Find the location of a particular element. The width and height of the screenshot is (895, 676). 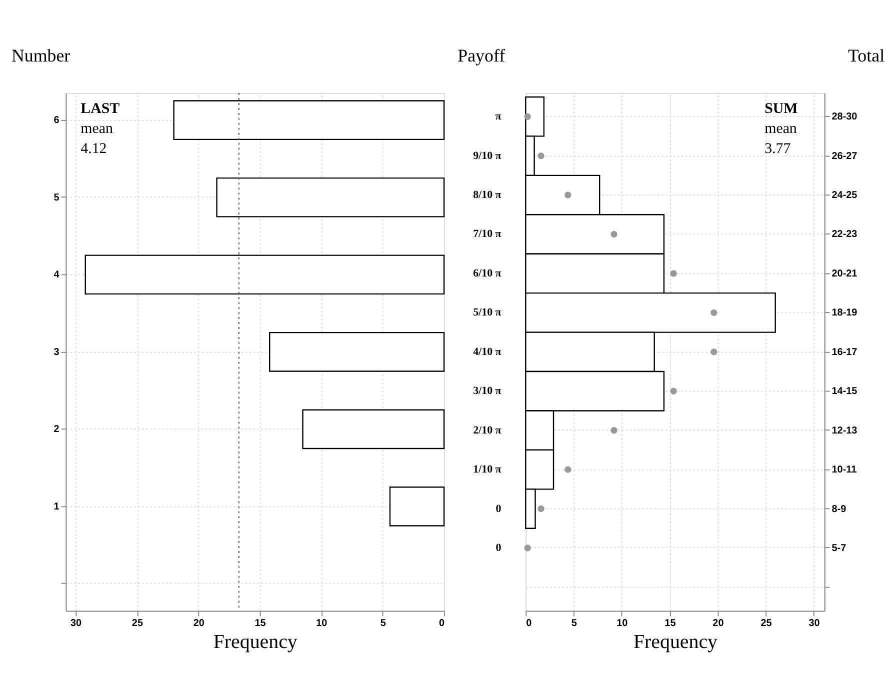

y-tick-label: 24-25 is located at coordinates (845, 196).